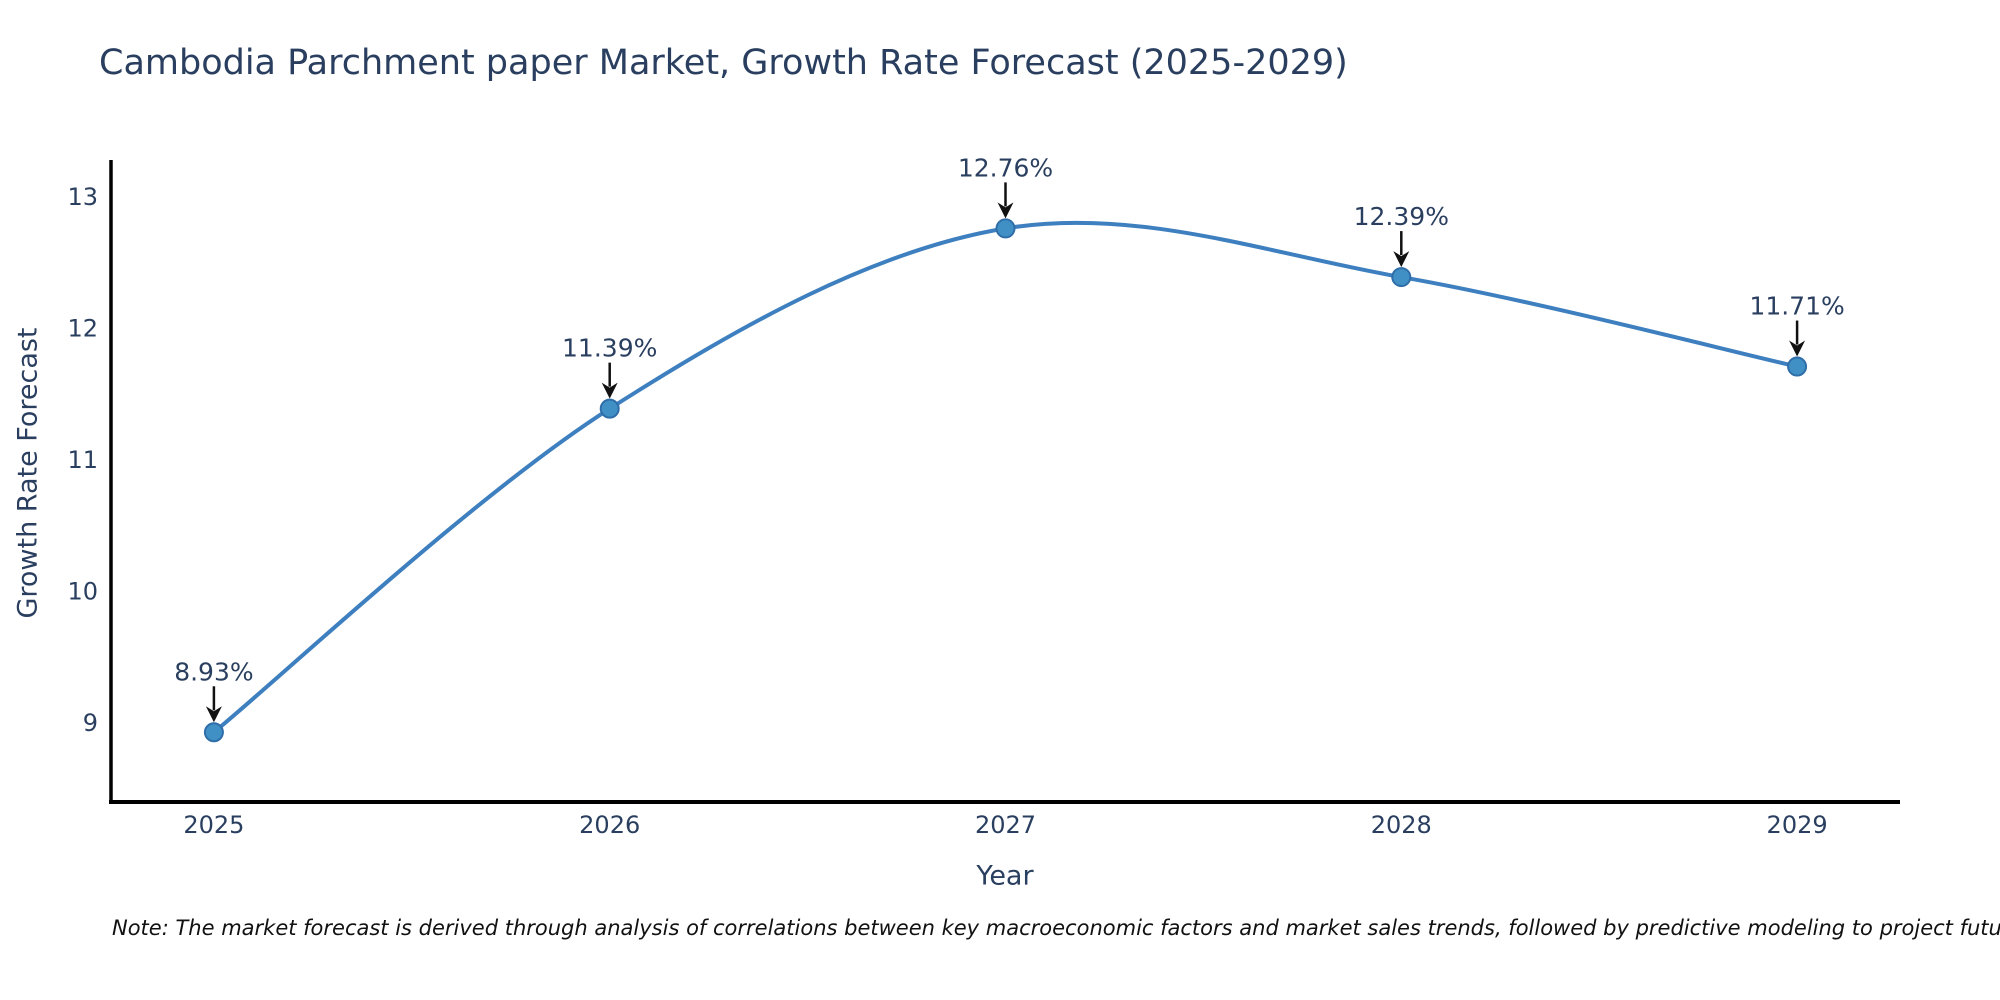 The height and width of the screenshot is (1000, 2000). What do you see at coordinates (609, 825) in the screenshot?
I see `x-tick-label: 2026` at bounding box center [609, 825].